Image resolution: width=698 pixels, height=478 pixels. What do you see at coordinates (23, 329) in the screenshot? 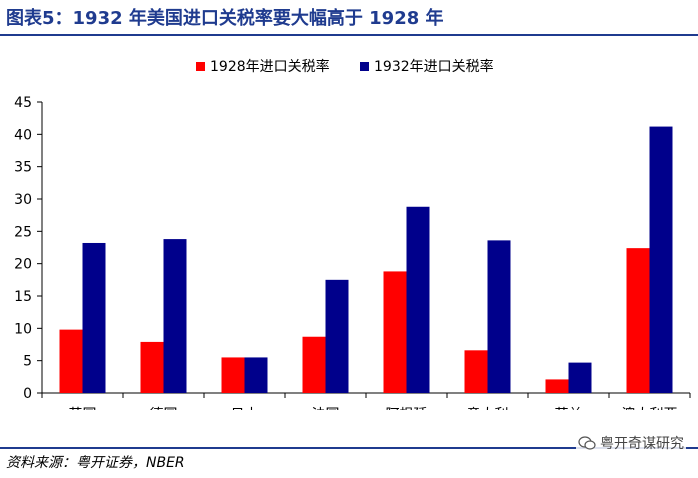
I see `y-tick-label: 10` at bounding box center [23, 329].